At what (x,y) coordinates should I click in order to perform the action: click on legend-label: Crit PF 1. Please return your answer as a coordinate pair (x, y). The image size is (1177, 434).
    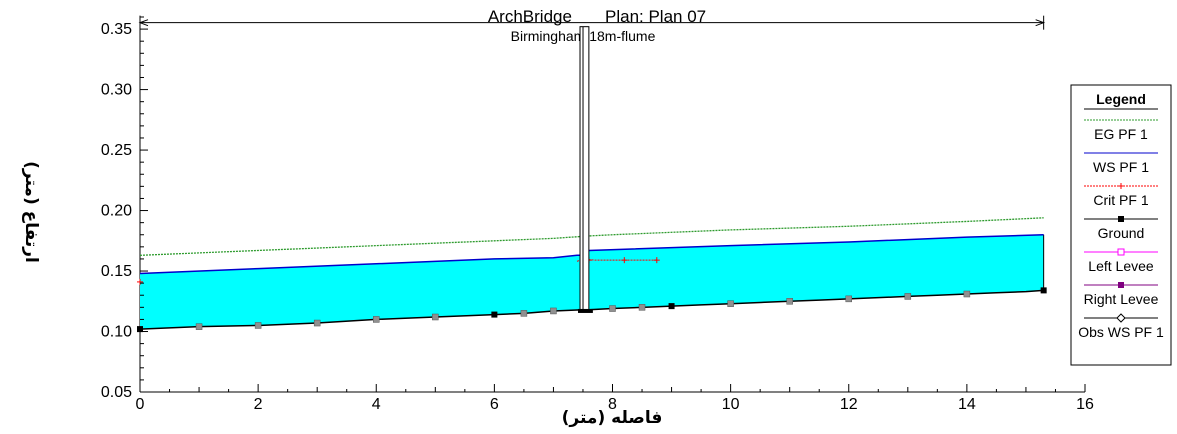
    Looking at the image, I should click on (1120, 200).